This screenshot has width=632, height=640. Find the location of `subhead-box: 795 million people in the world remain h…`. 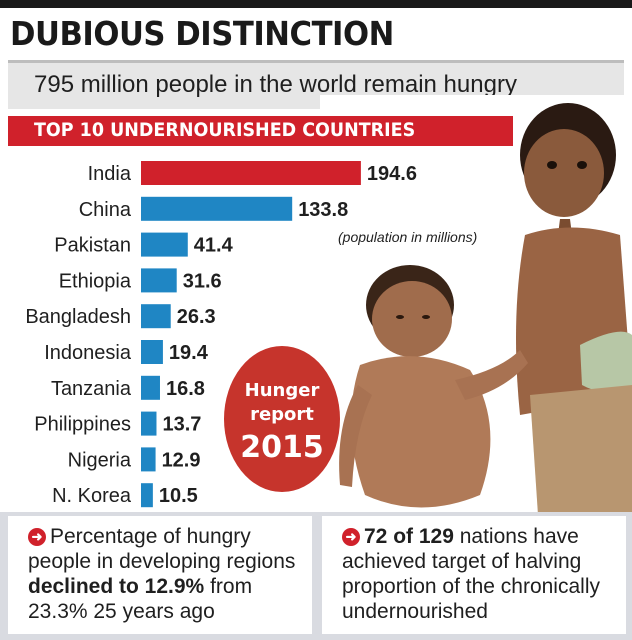

subhead-box: 795 million people in the world remain h… is located at coordinates (316, 84).